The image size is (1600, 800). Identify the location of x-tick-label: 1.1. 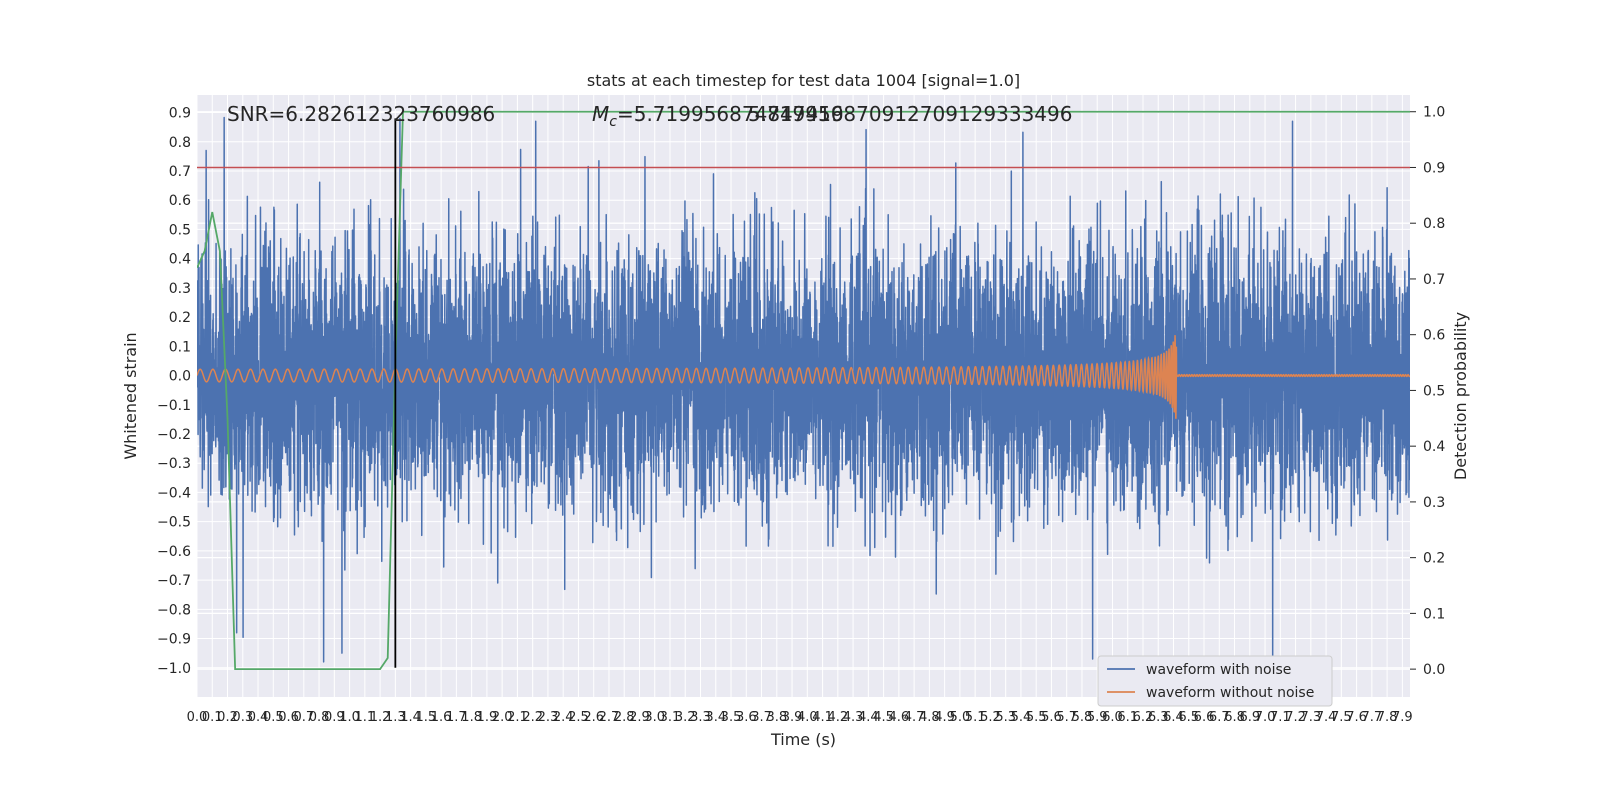
(364, 717).